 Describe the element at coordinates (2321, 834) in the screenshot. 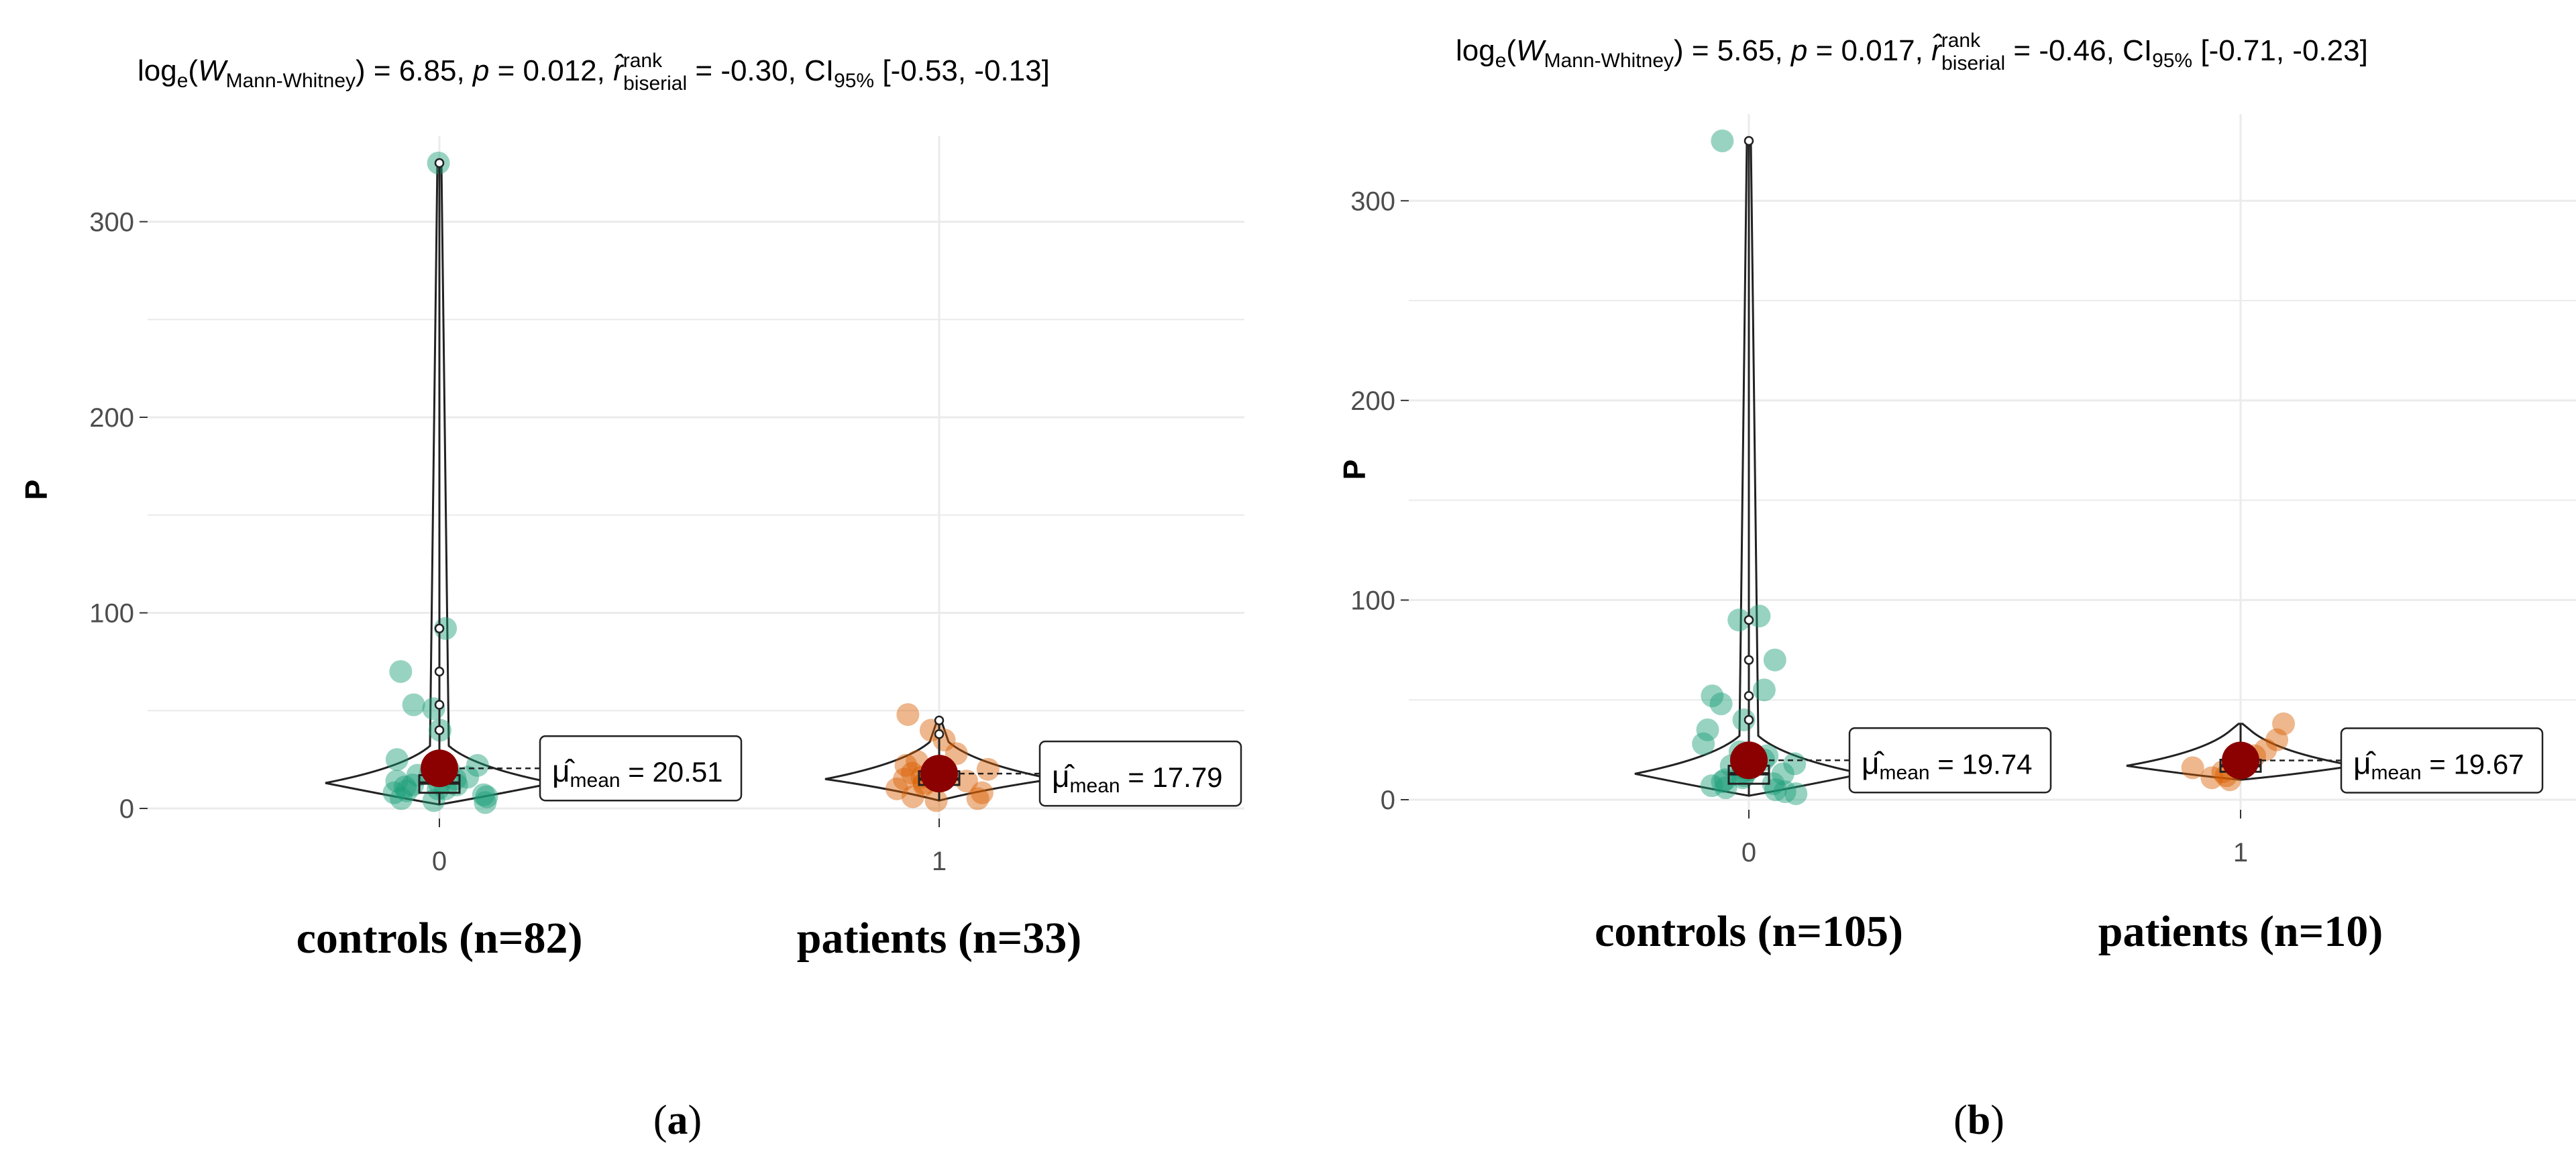

I see `group-1: 1 patients (n=10) μ̂mean = 19.67` at that location.